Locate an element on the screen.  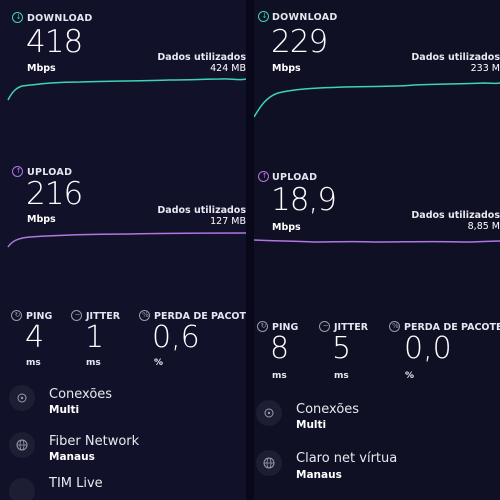
ping-value: 4 is located at coordinates (35, 337).